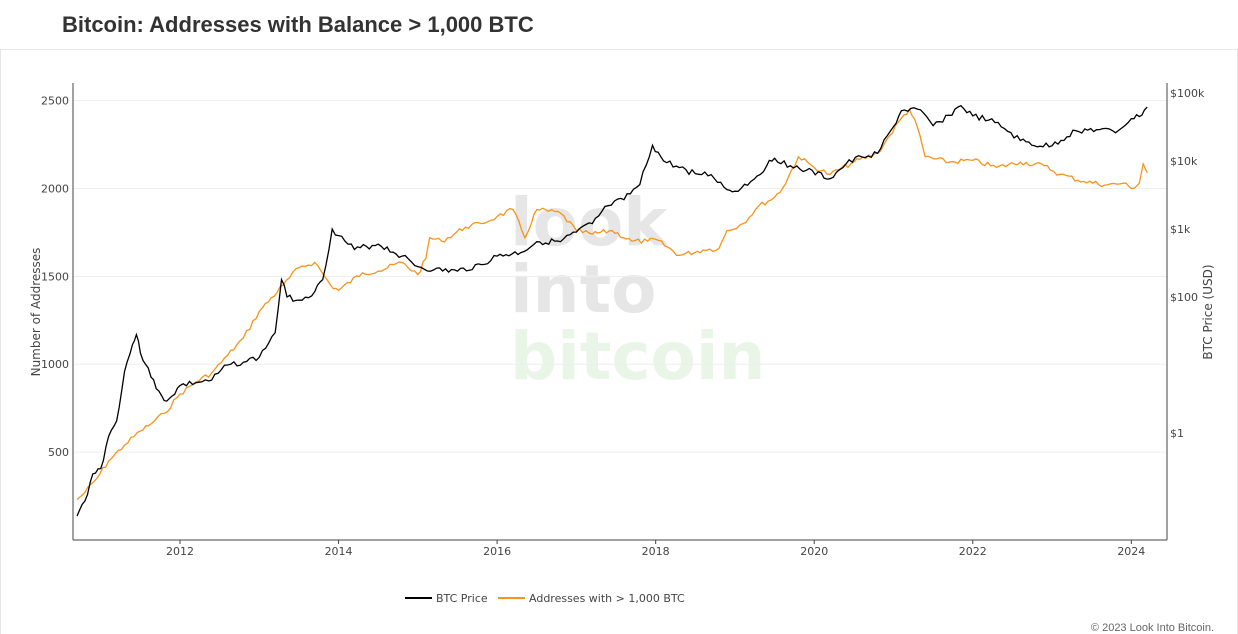  I want to click on x-tick-label: 2022, so click(973, 551).